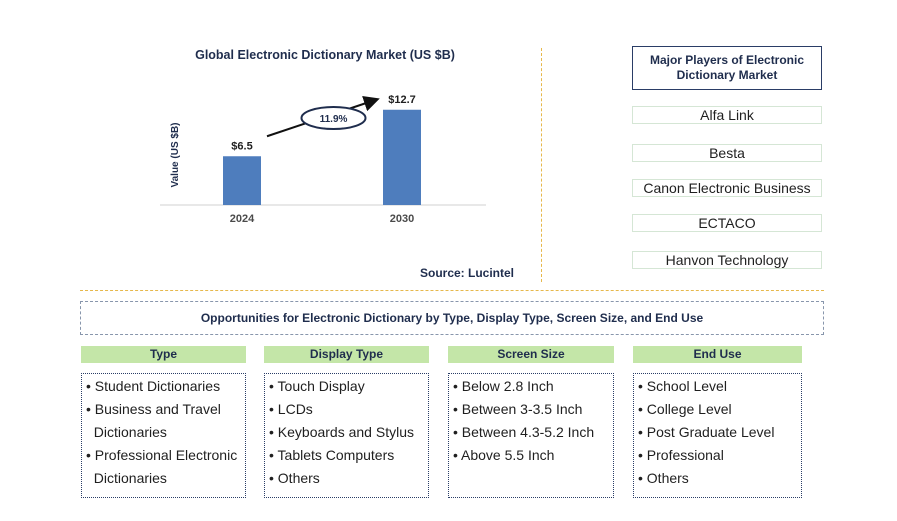  What do you see at coordinates (717, 354) in the screenshot?
I see `category-header-end-use: End Use` at bounding box center [717, 354].